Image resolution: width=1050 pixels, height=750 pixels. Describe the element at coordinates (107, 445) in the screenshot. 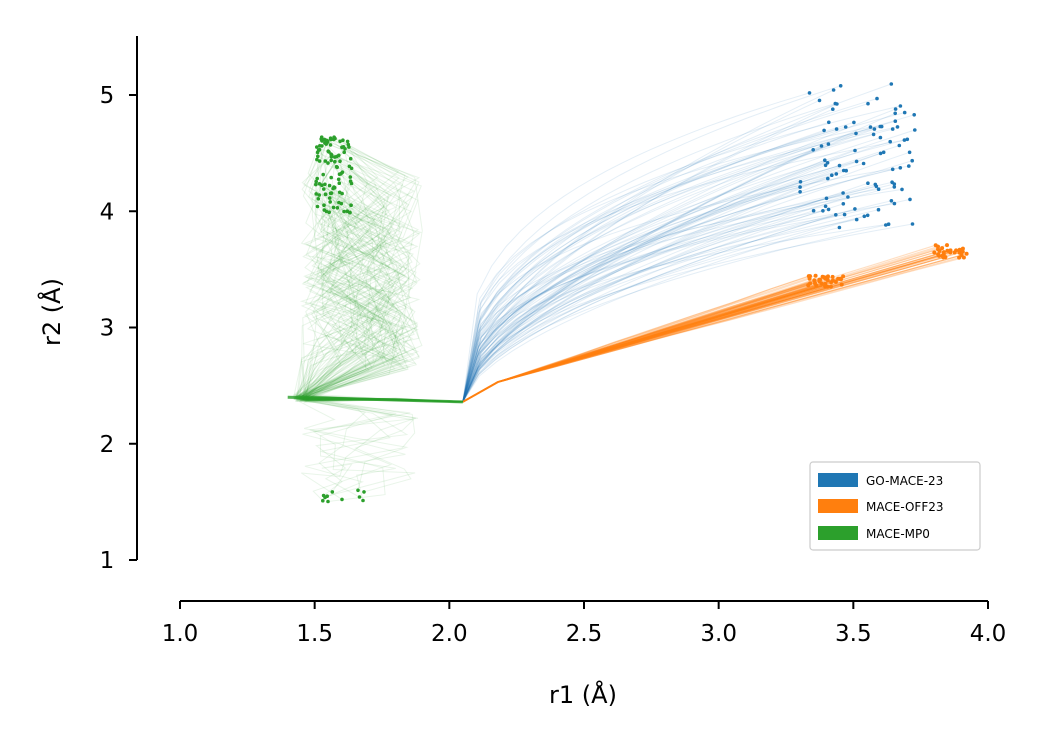

I see `y-tick-label: 2` at that location.